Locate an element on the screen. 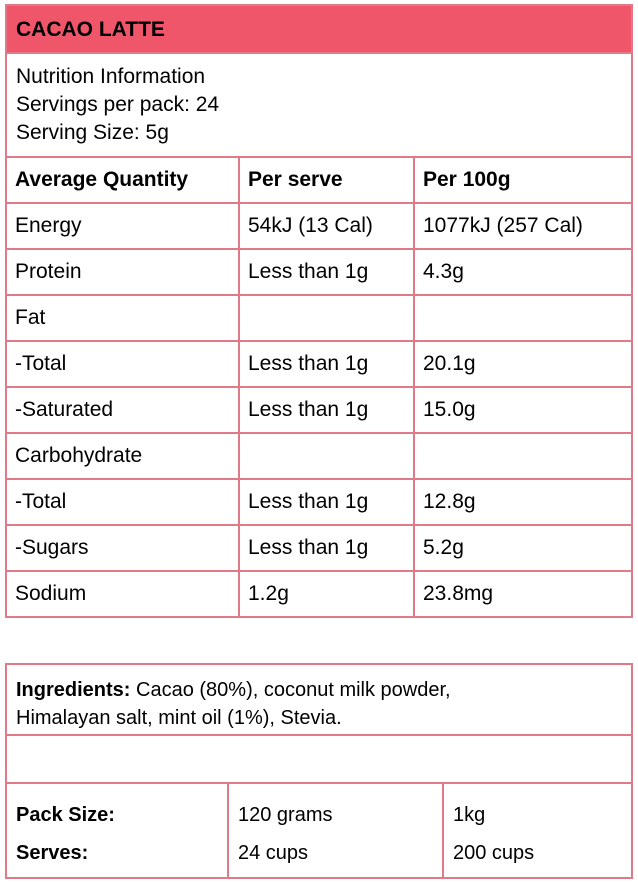  header-per-100g: Per 100g is located at coordinates (467, 179).